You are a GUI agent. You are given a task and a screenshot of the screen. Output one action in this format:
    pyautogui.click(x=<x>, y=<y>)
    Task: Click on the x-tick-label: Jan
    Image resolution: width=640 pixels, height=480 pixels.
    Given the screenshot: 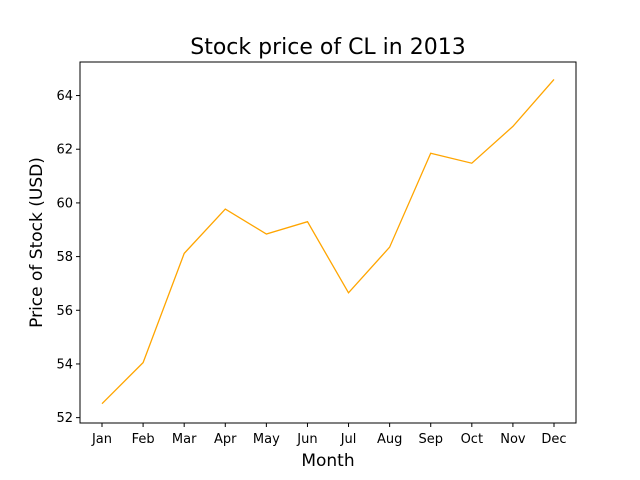 What is the action you would take?
    pyautogui.click(x=101, y=439)
    